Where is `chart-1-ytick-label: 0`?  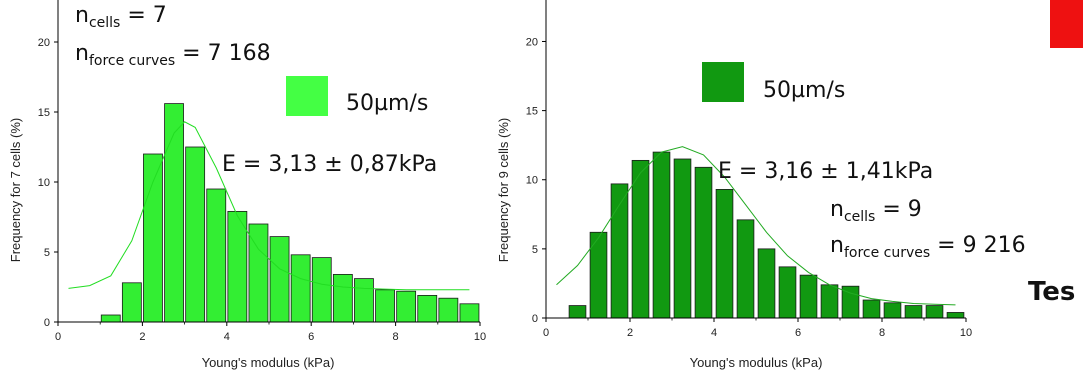
chart-1-ytick-label: 0 is located at coordinates (47, 323).